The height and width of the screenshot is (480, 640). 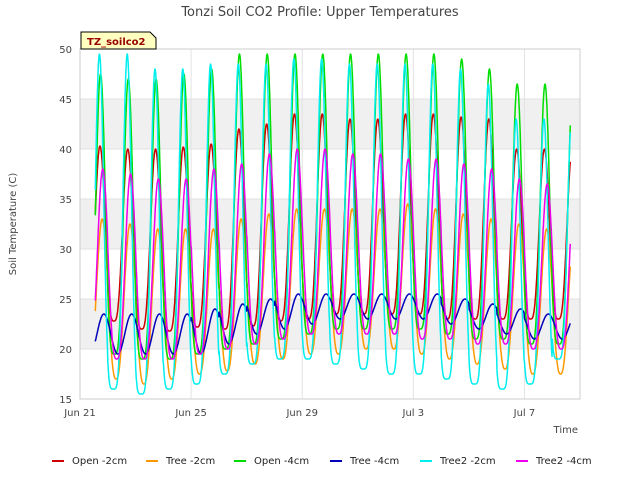 I want to click on x-tick-label: Jun 21, so click(x=79, y=413).